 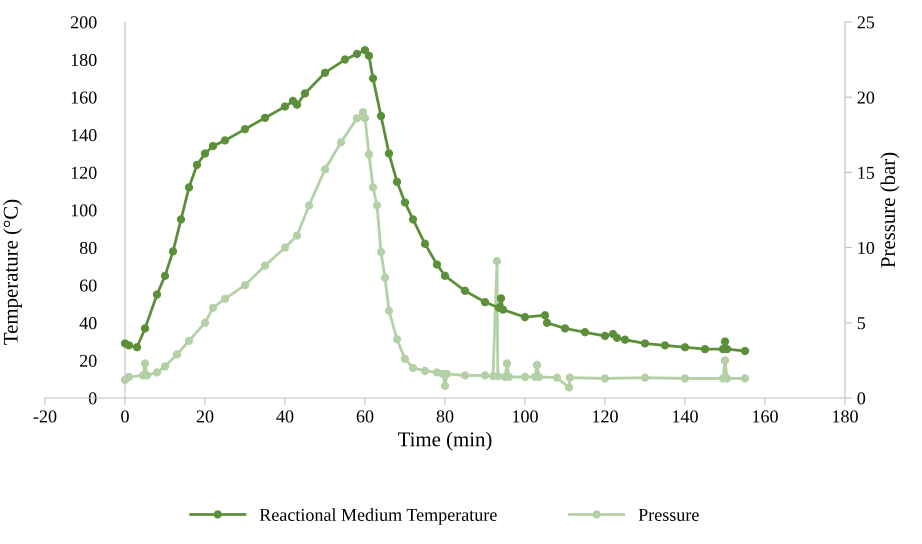 I want to click on legend-label: Reactional Medium Temperature, so click(x=378, y=516).